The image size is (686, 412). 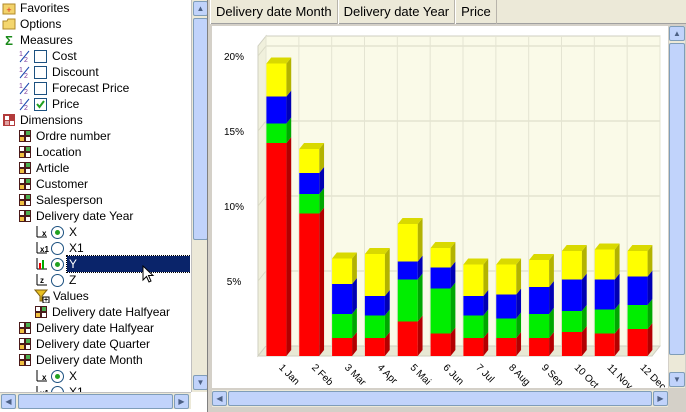 What do you see at coordinates (38, 40) in the screenshot?
I see `tree-item-measures: Σ Measures` at bounding box center [38, 40].